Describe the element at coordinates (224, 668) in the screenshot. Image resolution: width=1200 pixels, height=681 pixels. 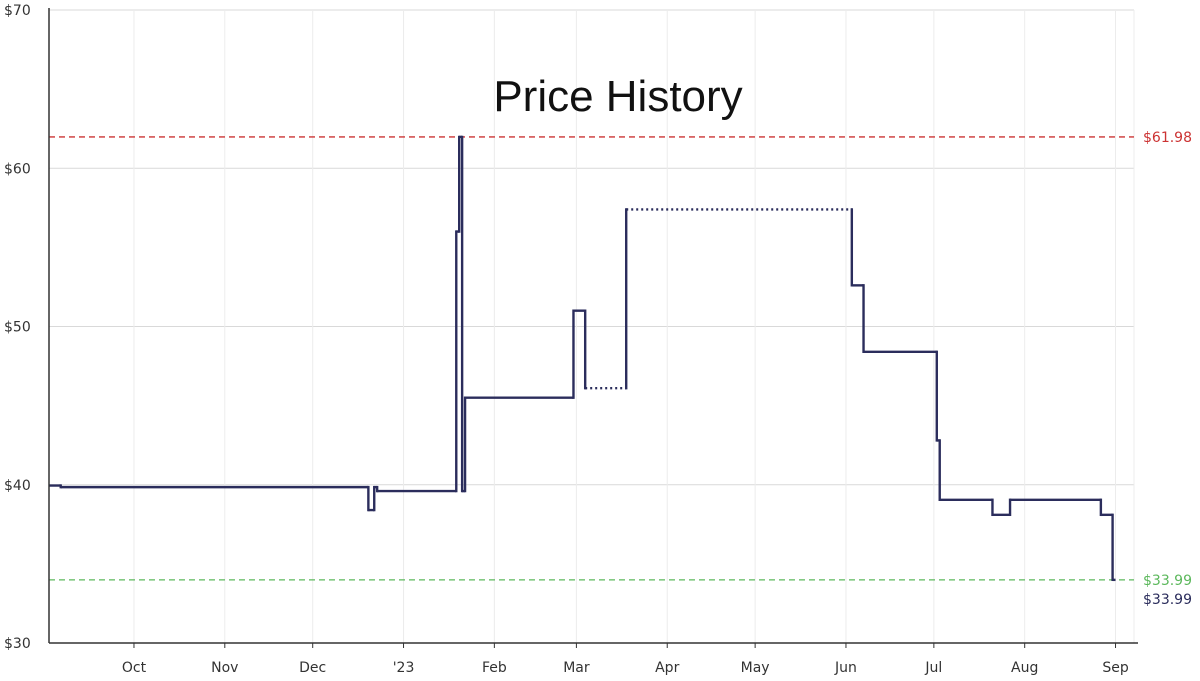
I see `x-tick-label: Nov` at that location.